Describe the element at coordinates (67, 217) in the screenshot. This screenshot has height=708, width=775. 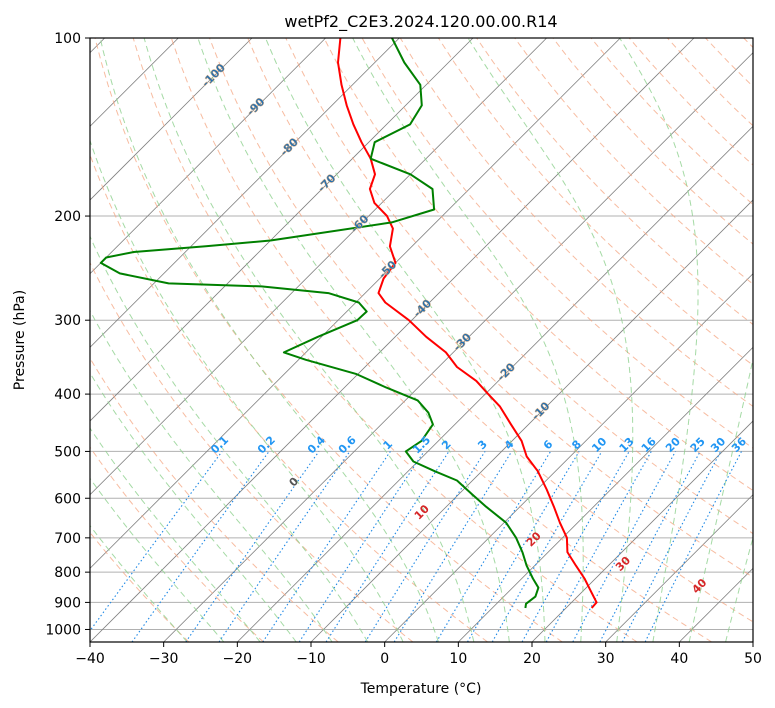
I see `y-tick-label: 200` at that location.